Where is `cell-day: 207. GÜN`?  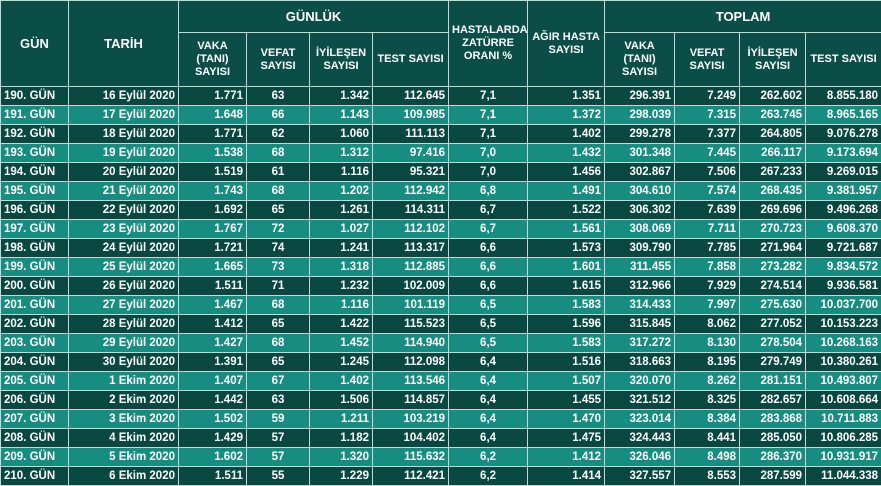
cell-day: 207. GÜN is located at coordinates (35, 419).